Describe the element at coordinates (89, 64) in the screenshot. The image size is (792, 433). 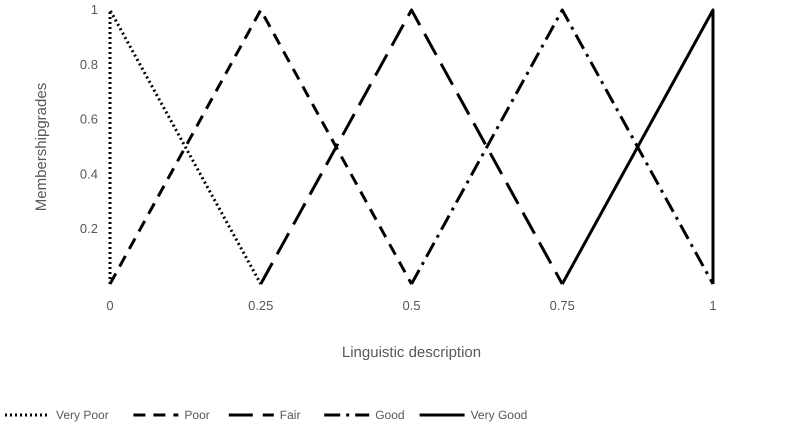
I see `y-tick-label: 0.8` at that location.